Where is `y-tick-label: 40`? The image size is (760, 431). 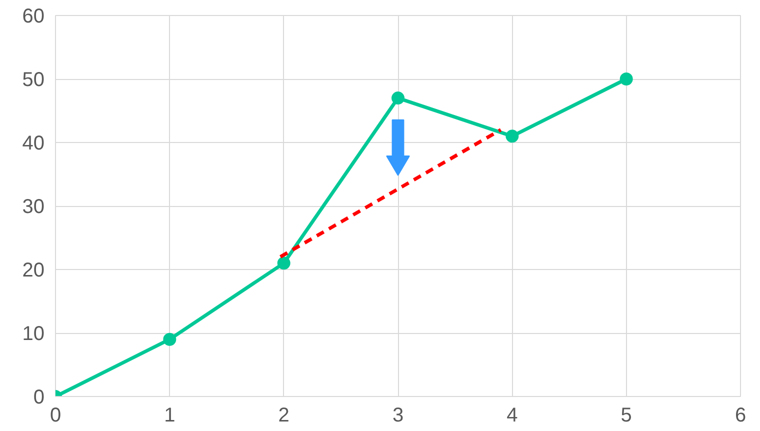
y-tick-label: 40 is located at coordinates (33, 143).